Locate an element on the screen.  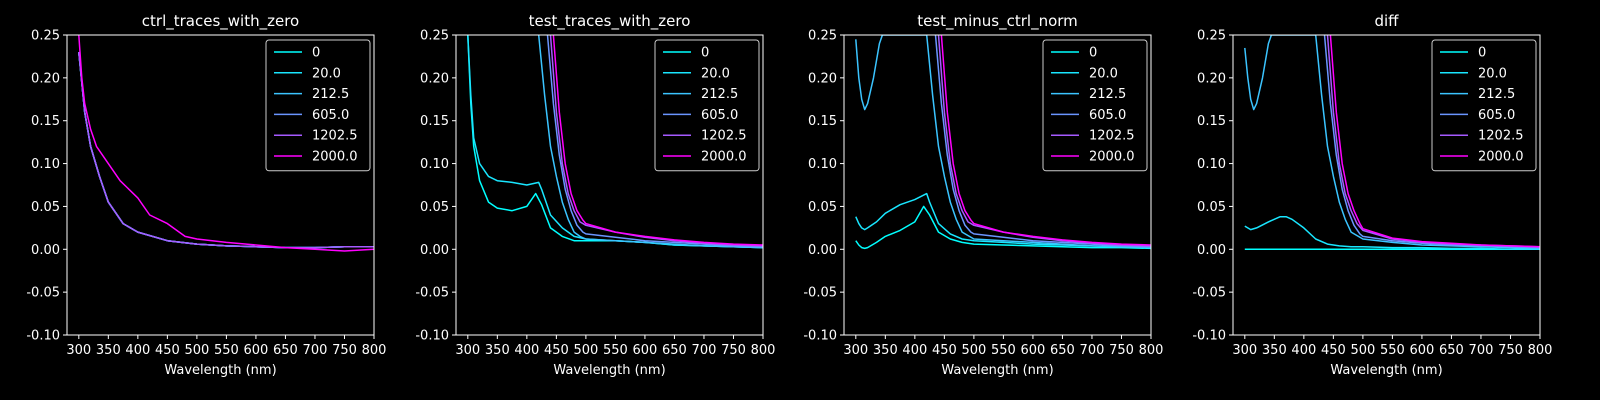
x-tick-label: 700 is located at coordinates (1092, 350).